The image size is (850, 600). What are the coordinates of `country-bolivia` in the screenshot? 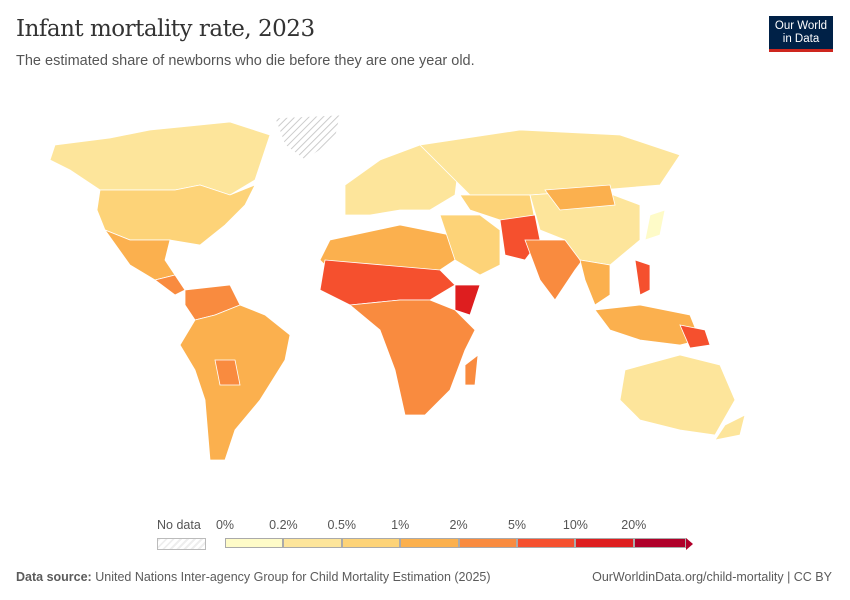 It's located at (227, 372).